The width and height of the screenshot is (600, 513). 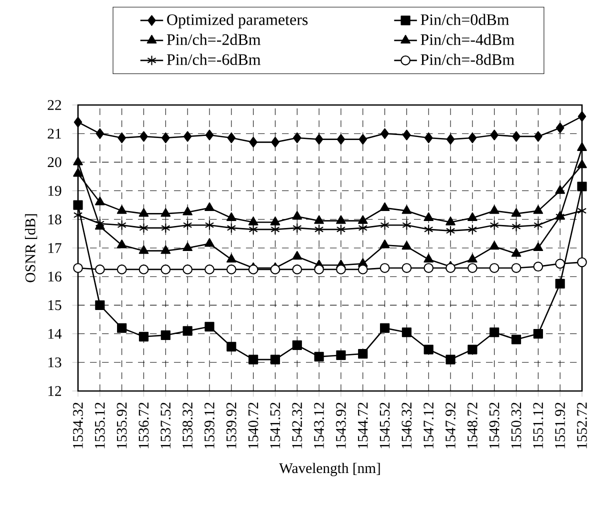 What do you see at coordinates (55, 362) in the screenshot?
I see `y-tick-label: 13` at bounding box center [55, 362].